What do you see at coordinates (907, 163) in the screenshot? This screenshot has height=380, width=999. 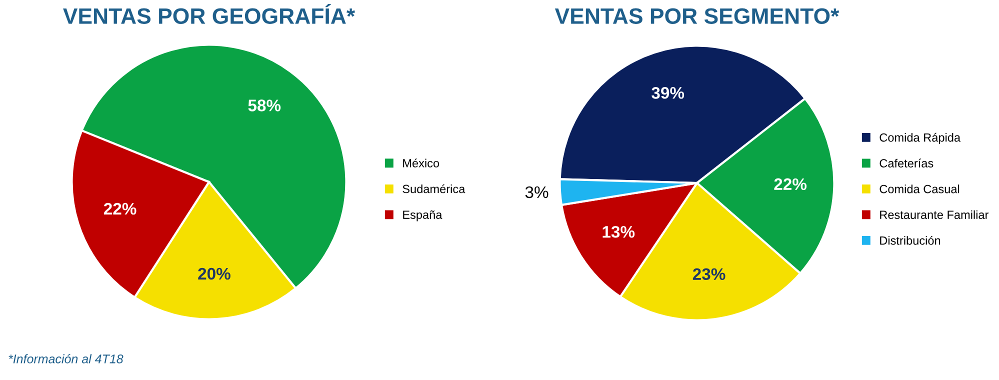 I see `legend-label: Cafeterías` at bounding box center [907, 163].